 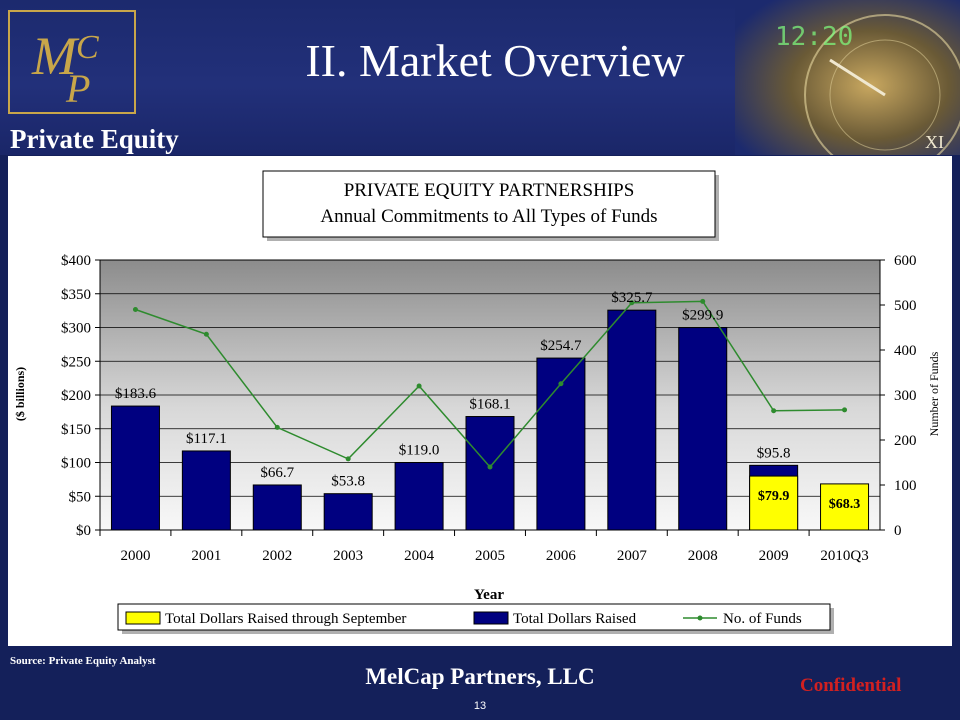 What do you see at coordinates (76, 464) in the screenshot?
I see `y-tick-label: $100` at bounding box center [76, 464].